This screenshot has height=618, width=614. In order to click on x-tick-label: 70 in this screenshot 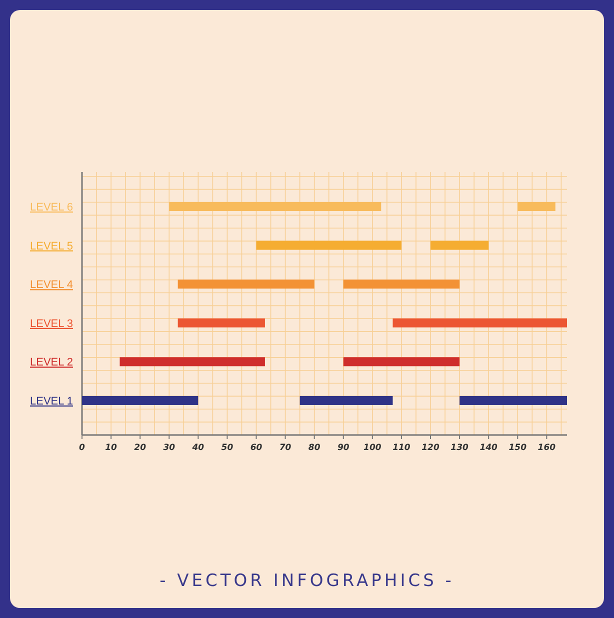, I will do `click(285, 448)`.